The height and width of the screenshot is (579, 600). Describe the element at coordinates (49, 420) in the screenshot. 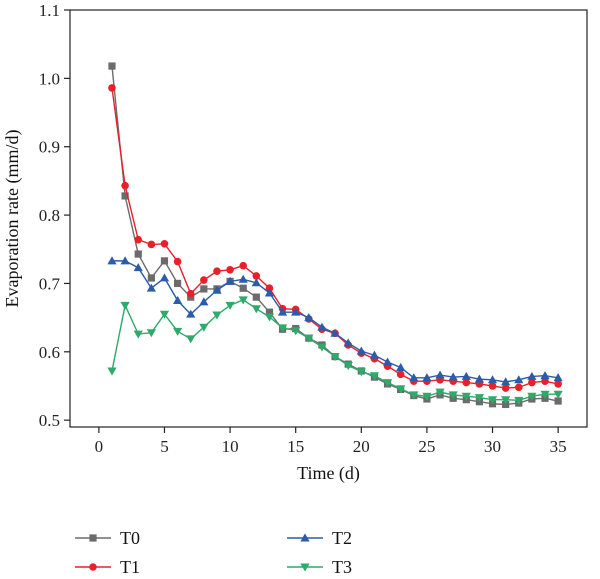

I see `y-tick-label: 0.5` at that location.